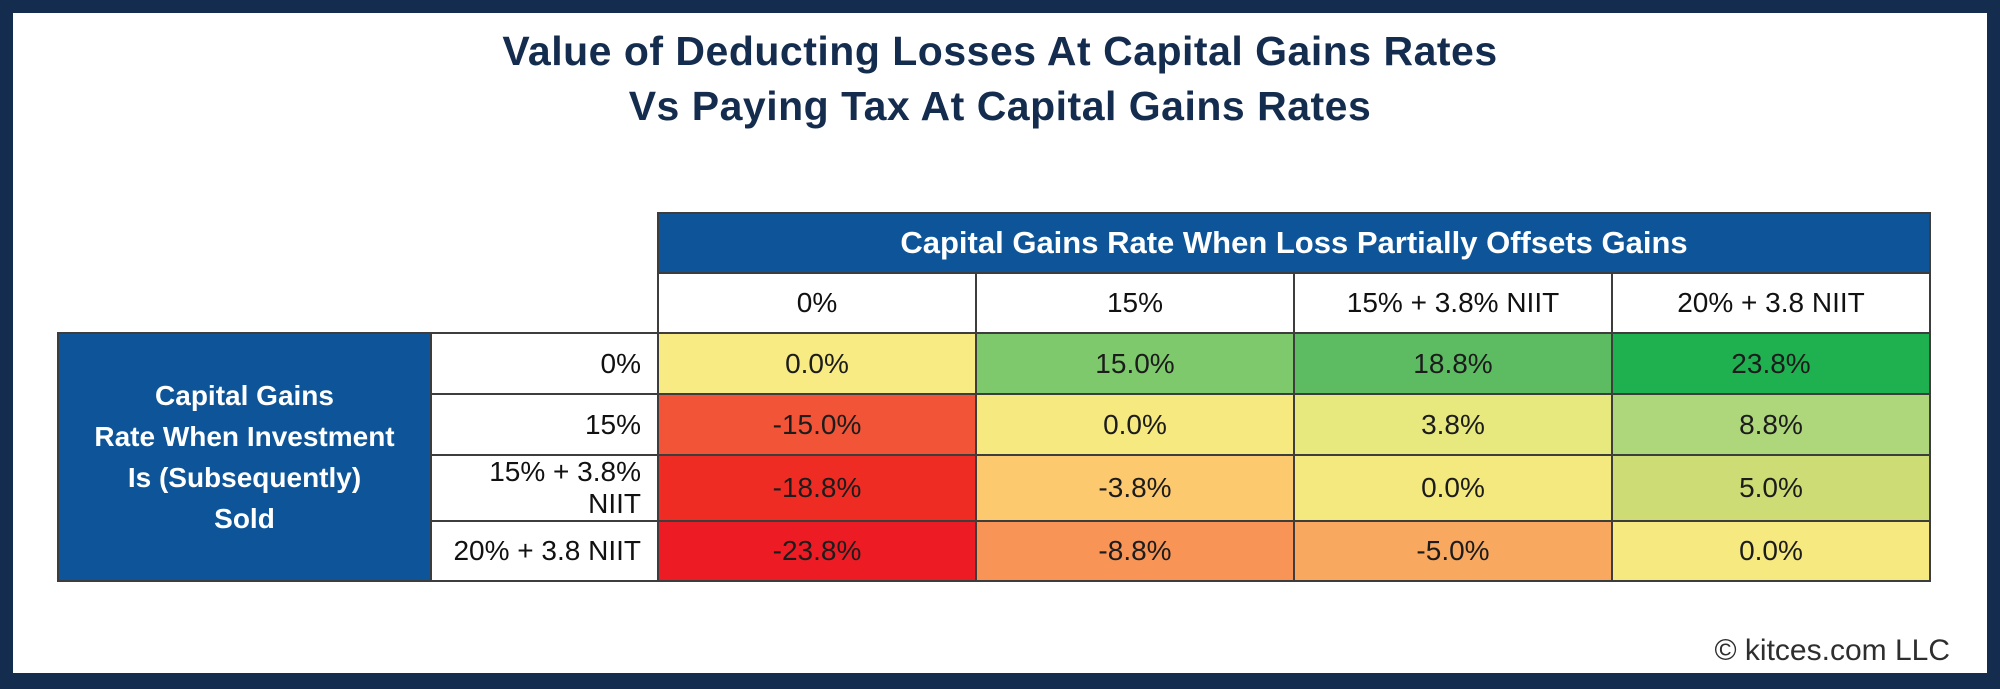 Image resolution: width=2000 pixels, height=689 pixels. I want to click on copyright-credit: © kitces.com LLC, so click(1832, 650).